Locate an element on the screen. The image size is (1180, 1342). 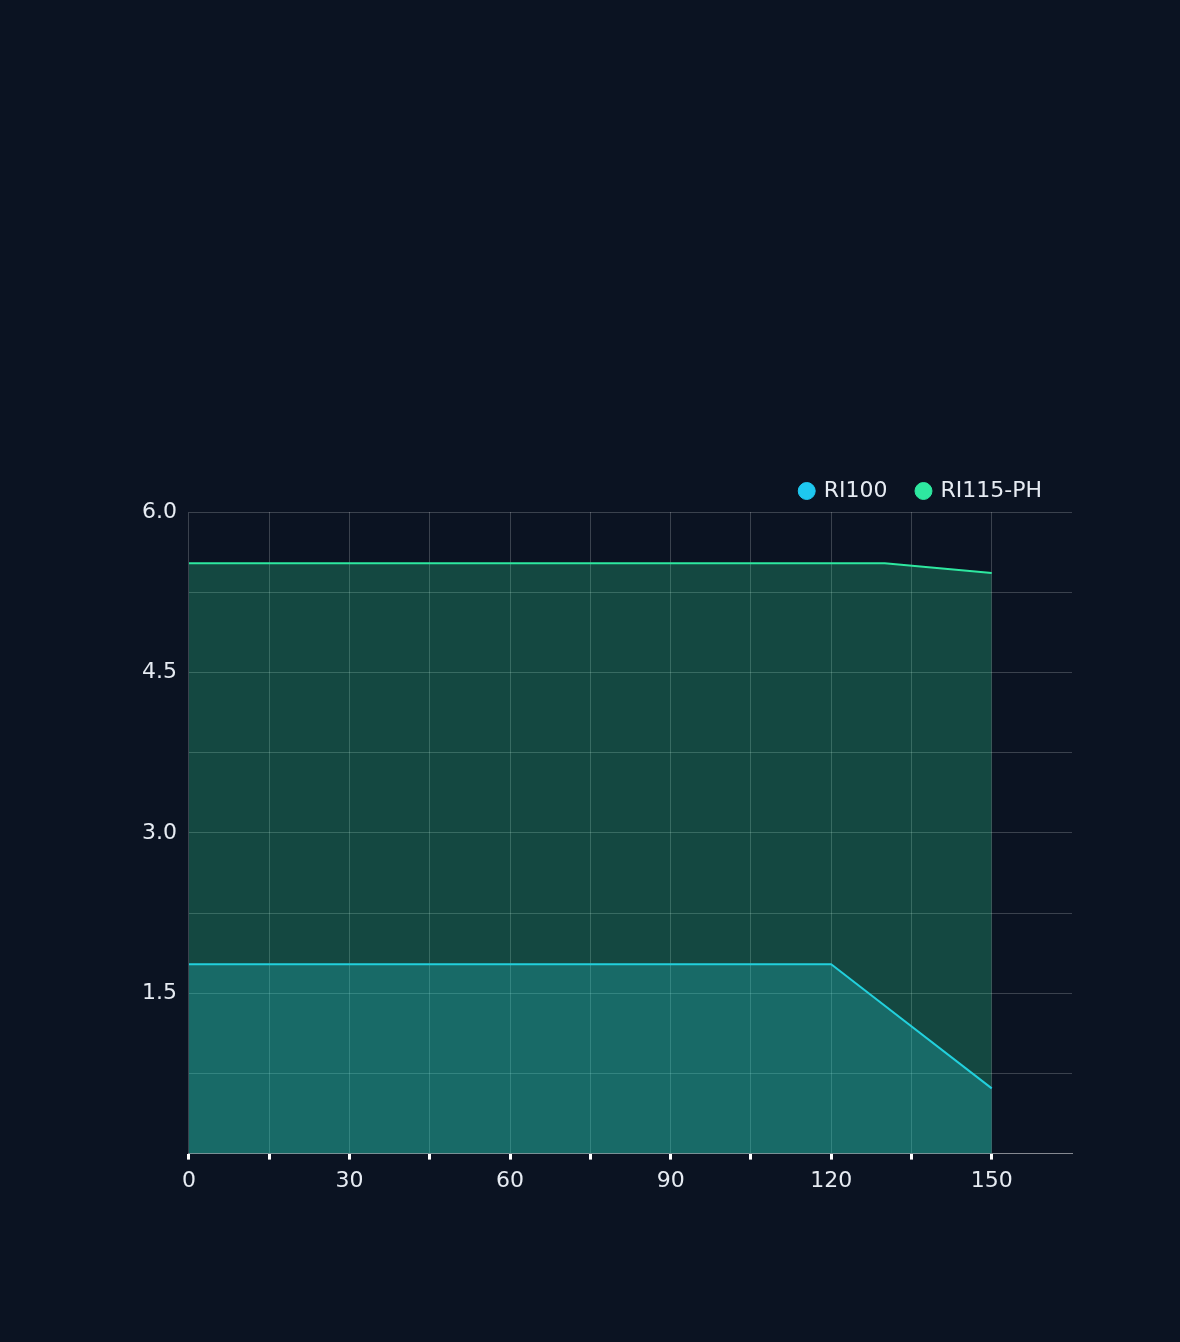
x-tick-label: 60 is located at coordinates (510, 1179).